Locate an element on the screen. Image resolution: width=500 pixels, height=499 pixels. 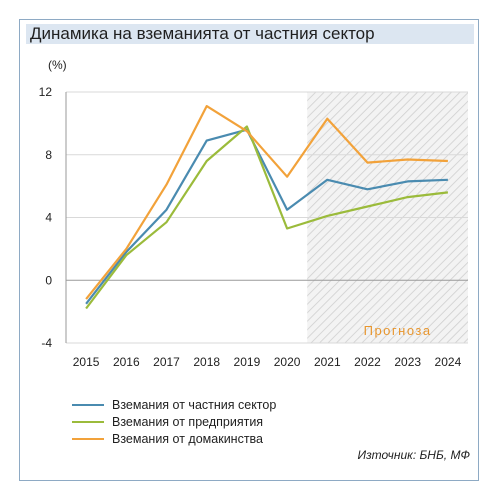
y-axis-label: (%) is located at coordinates (57, 65).